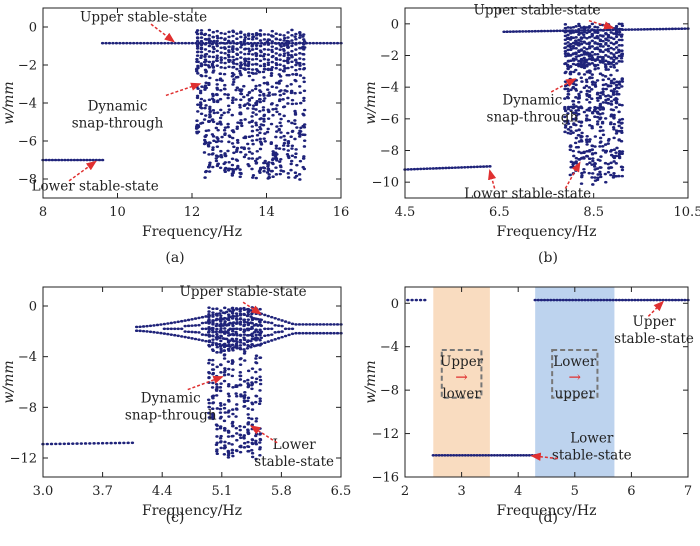  Describe the element at coordinates (266, 212) in the screenshot. I see `x-tick-label: 14` at that location.